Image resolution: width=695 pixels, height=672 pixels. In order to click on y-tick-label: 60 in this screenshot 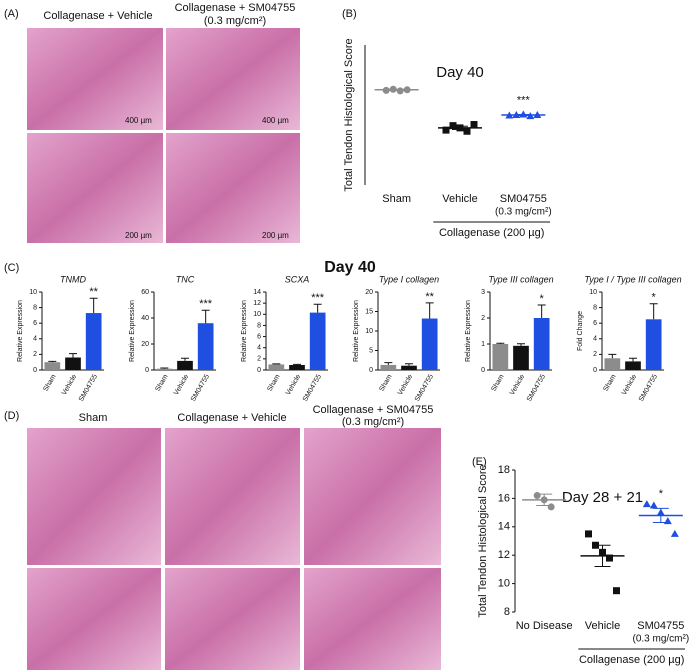, I will do `click(145, 292)`.